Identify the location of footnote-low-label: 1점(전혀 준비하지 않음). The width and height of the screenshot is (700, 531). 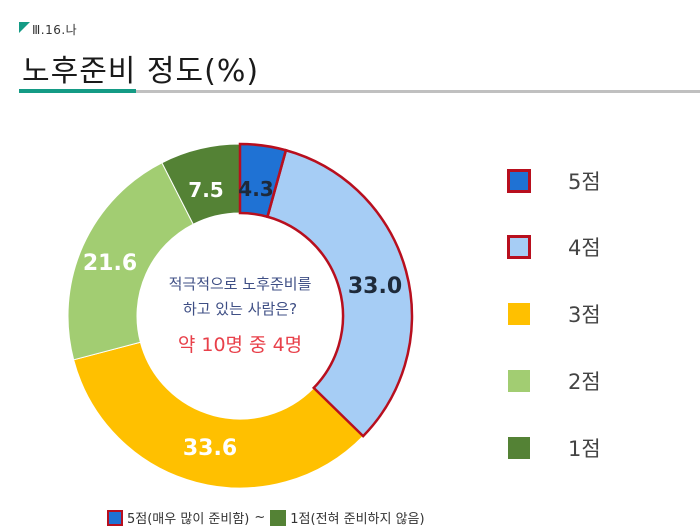
(357, 519).